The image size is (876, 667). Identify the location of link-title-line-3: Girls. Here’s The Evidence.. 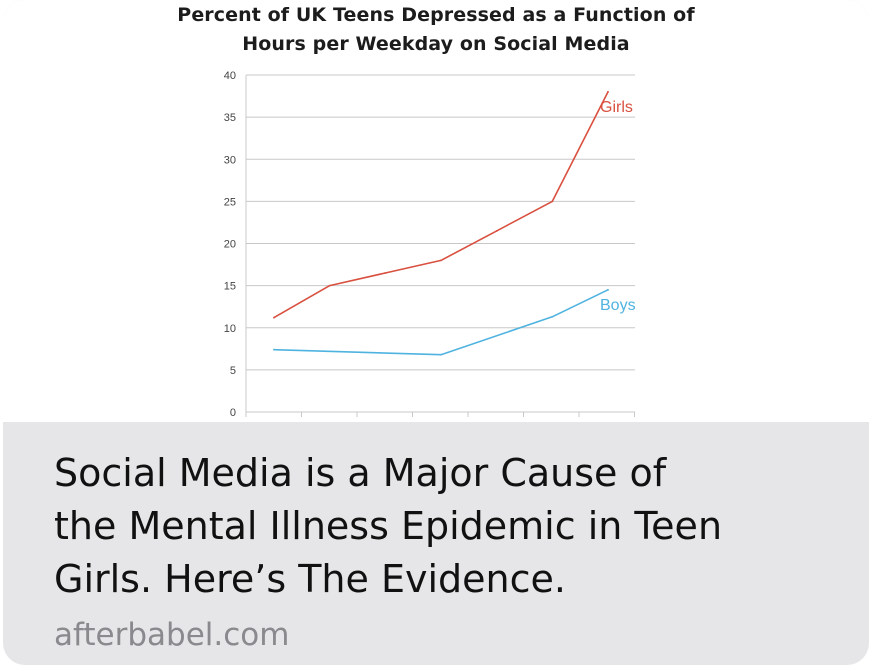
(310, 579).